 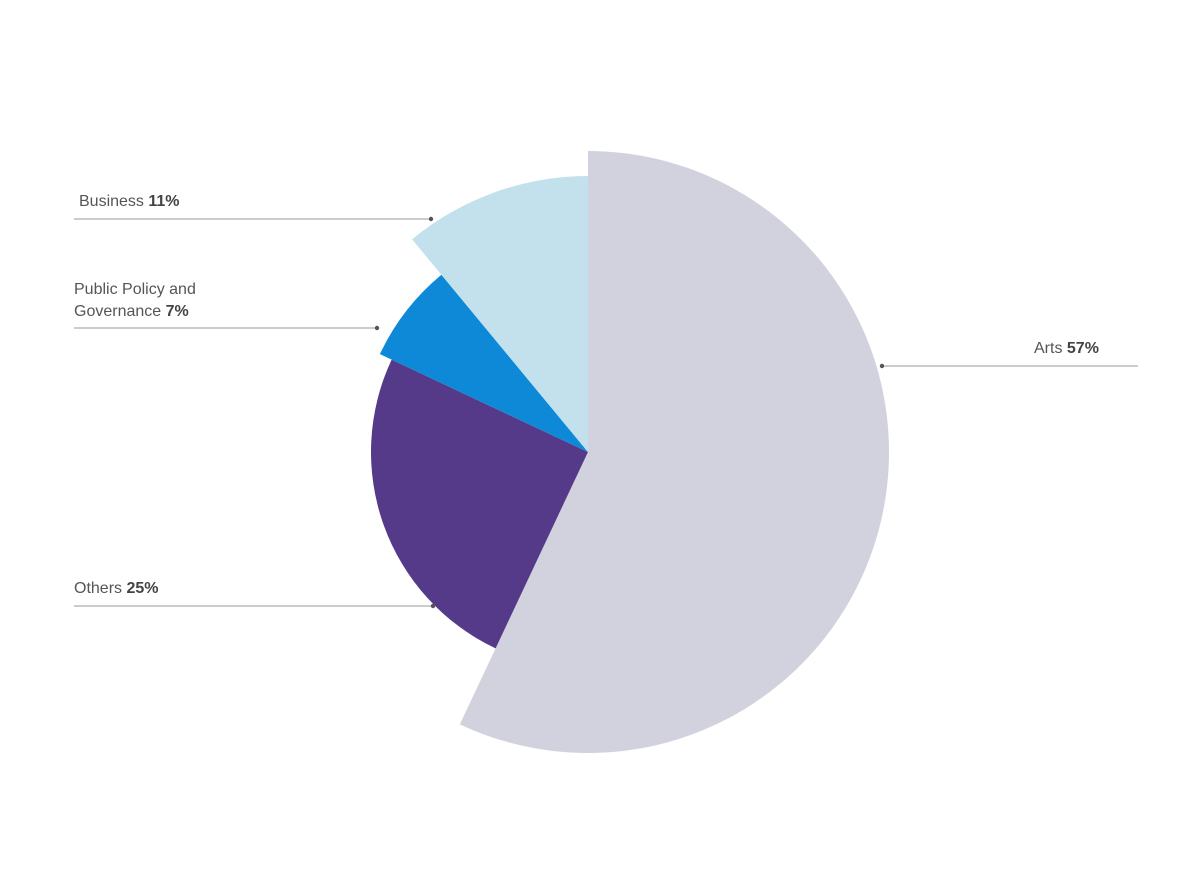 I want to click on label-others-value: 25%, so click(x=142, y=588).